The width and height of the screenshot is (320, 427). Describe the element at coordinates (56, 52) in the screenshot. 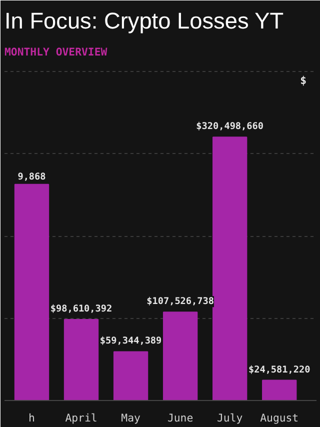

I see `chart-subtitle: MONTHLY OVERVIEW` at that location.